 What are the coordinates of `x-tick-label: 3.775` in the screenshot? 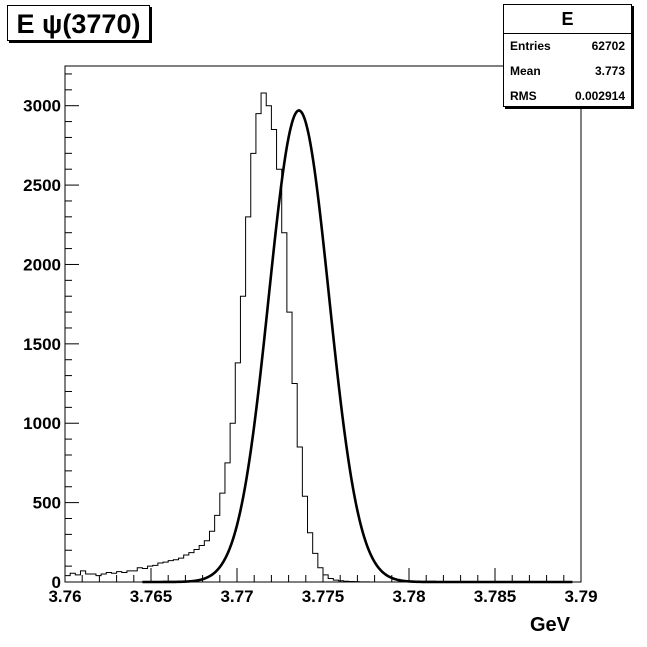 It's located at (323, 596).